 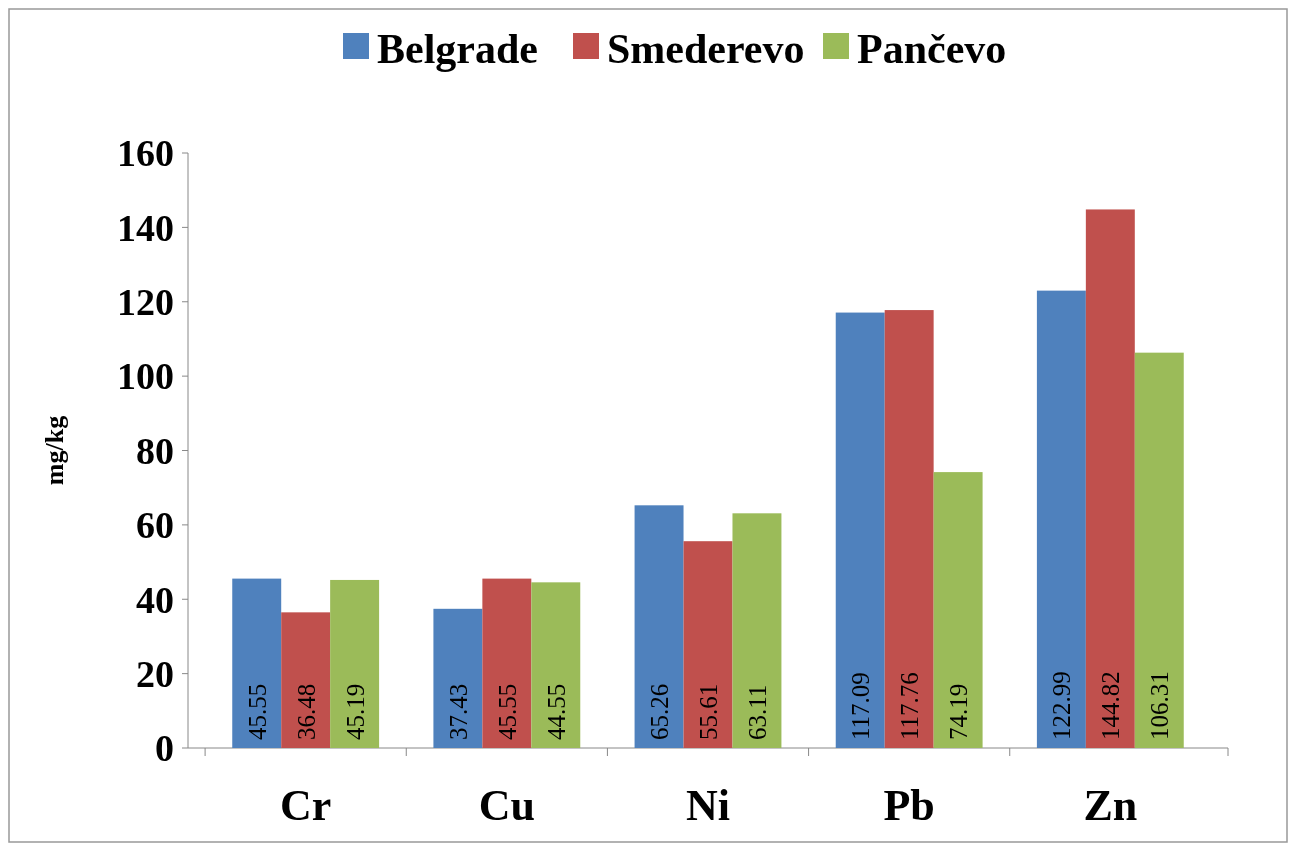 I want to click on data-label: 117.09, so click(x=861, y=706).